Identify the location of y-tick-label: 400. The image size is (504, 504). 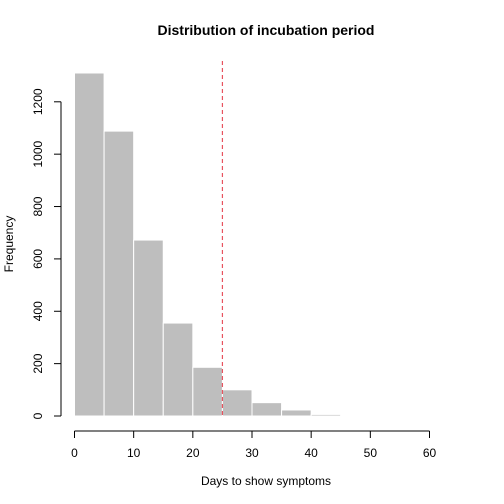
(38, 311).